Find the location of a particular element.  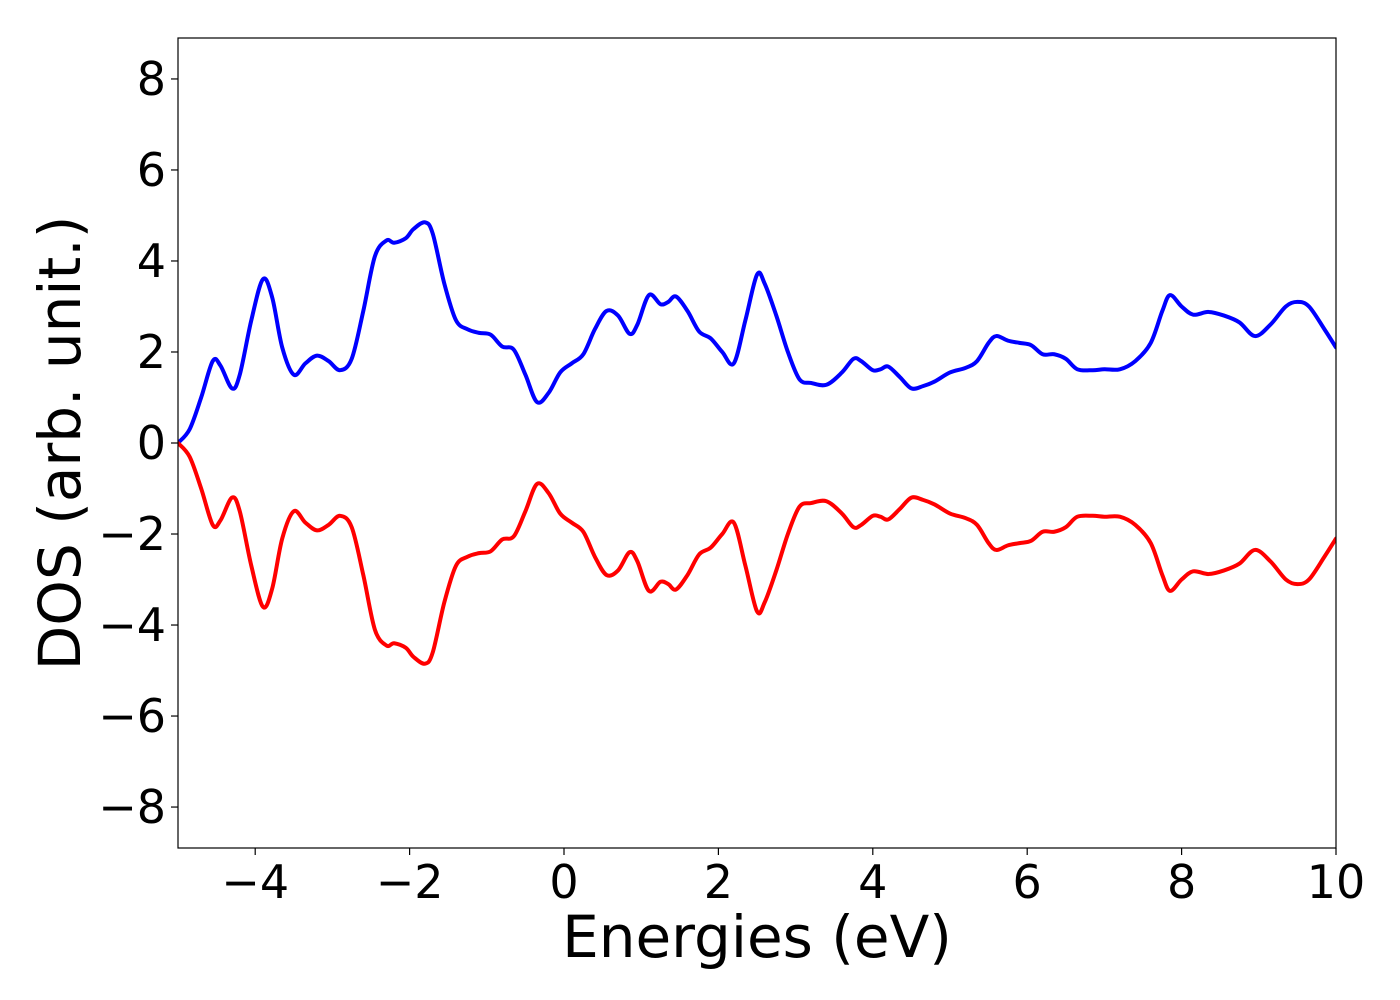

x-tick-label: 8 is located at coordinates (1181, 882).